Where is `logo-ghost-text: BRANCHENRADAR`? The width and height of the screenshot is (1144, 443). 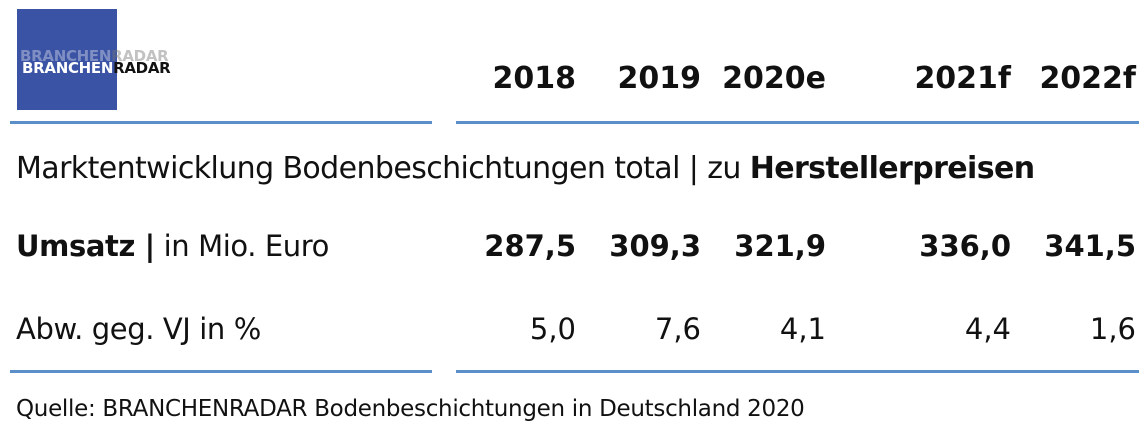
logo-ghost-text: BRANCHENRADAR is located at coordinates (94, 56).